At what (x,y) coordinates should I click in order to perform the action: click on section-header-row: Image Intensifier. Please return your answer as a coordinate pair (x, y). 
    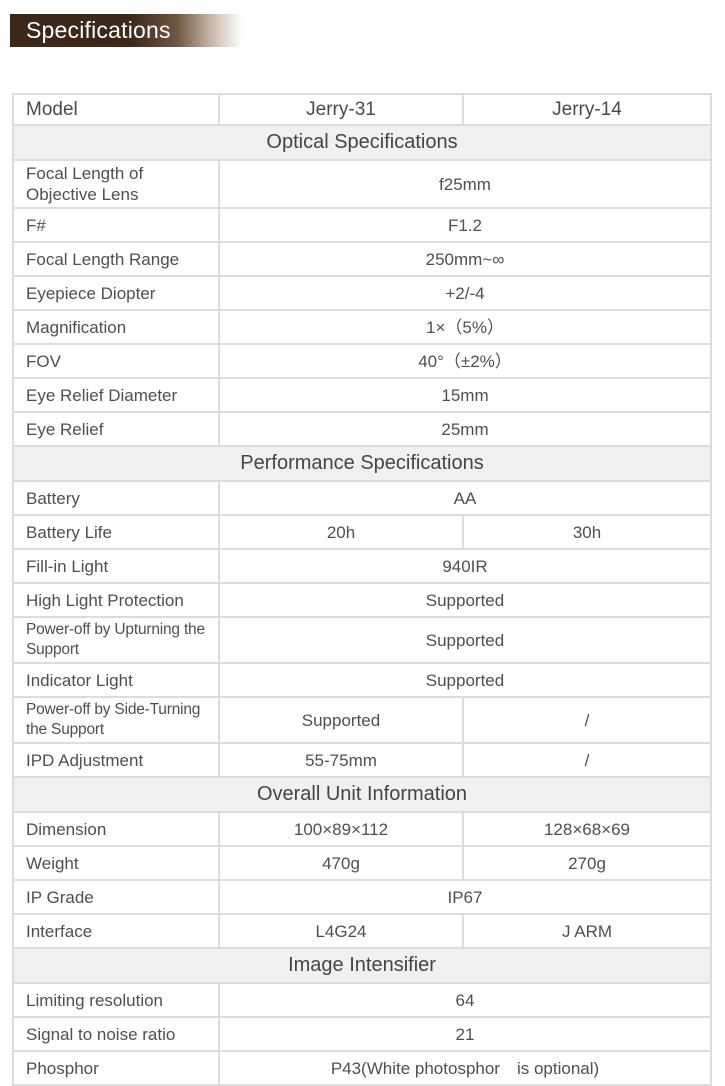
    Looking at the image, I should click on (362, 965).